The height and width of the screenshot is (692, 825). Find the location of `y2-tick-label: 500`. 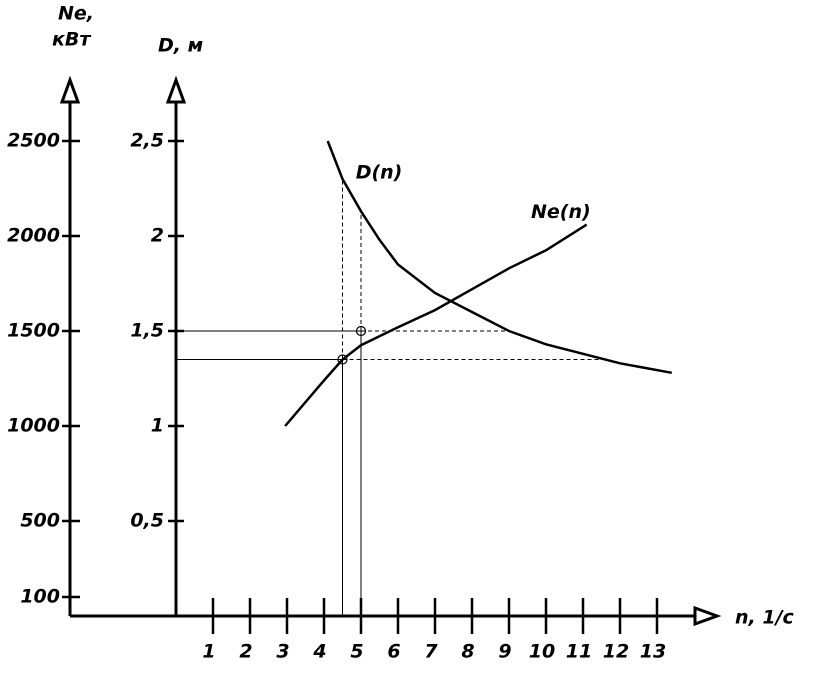

y2-tick-label: 500 is located at coordinates (40, 521).